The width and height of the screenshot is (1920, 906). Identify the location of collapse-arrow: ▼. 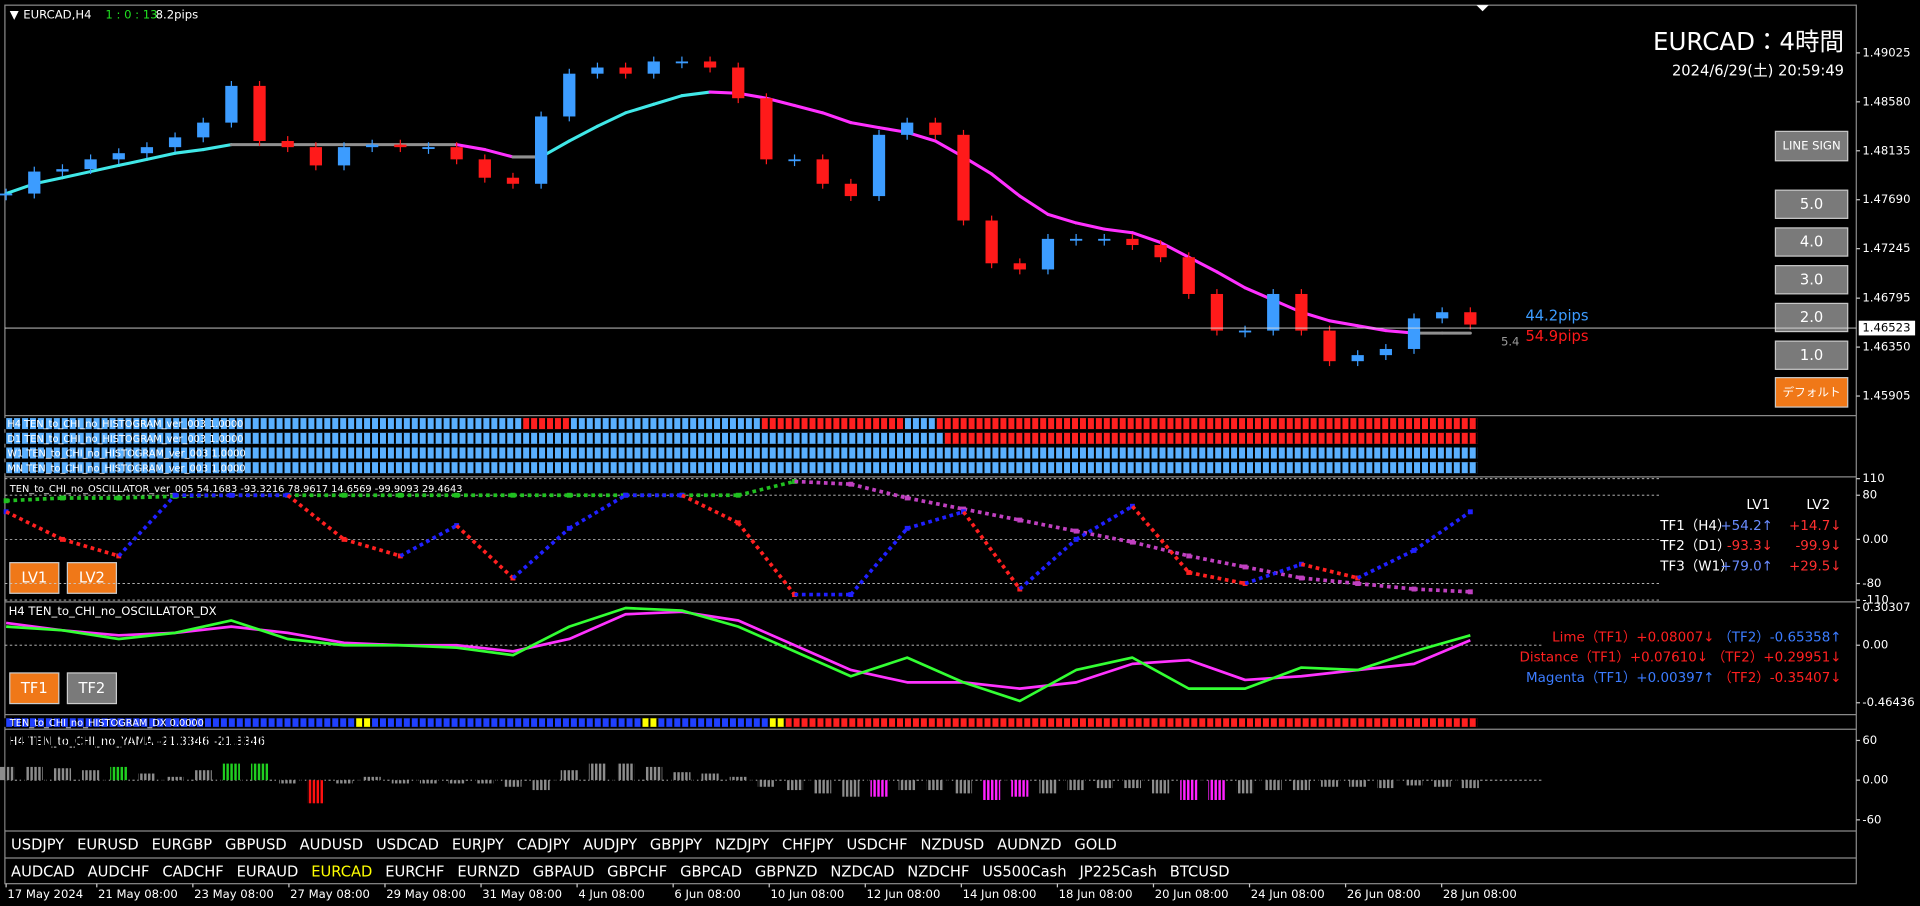
(14, 14).